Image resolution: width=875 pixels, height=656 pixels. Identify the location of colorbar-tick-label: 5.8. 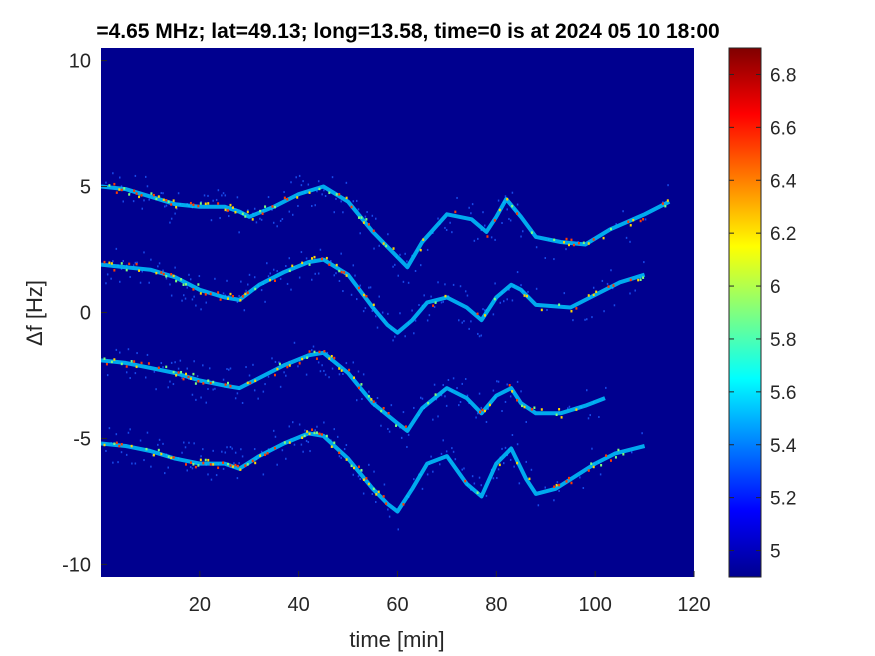
(783, 340).